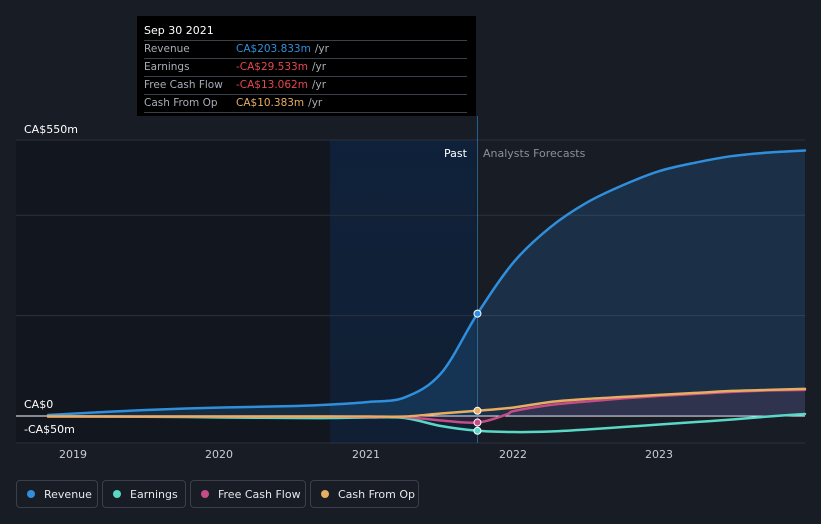 The width and height of the screenshot is (821, 524). I want to click on earnings-marker, so click(477, 430).